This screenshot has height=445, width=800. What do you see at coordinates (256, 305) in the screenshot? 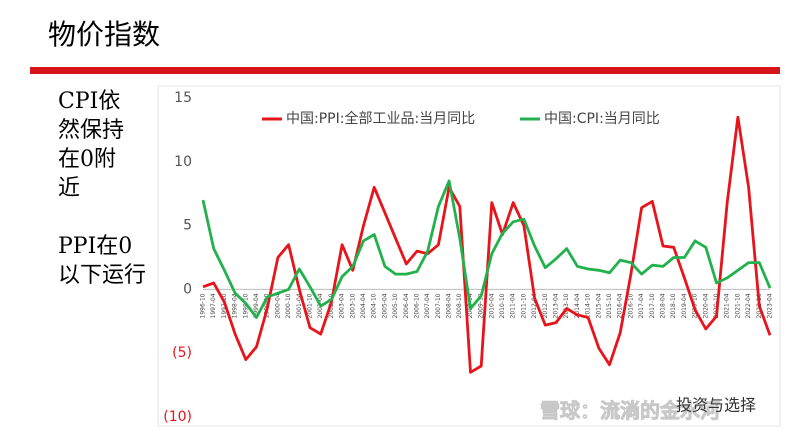
I see `x-tick-label: 1999-04` at bounding box center [256, 305].